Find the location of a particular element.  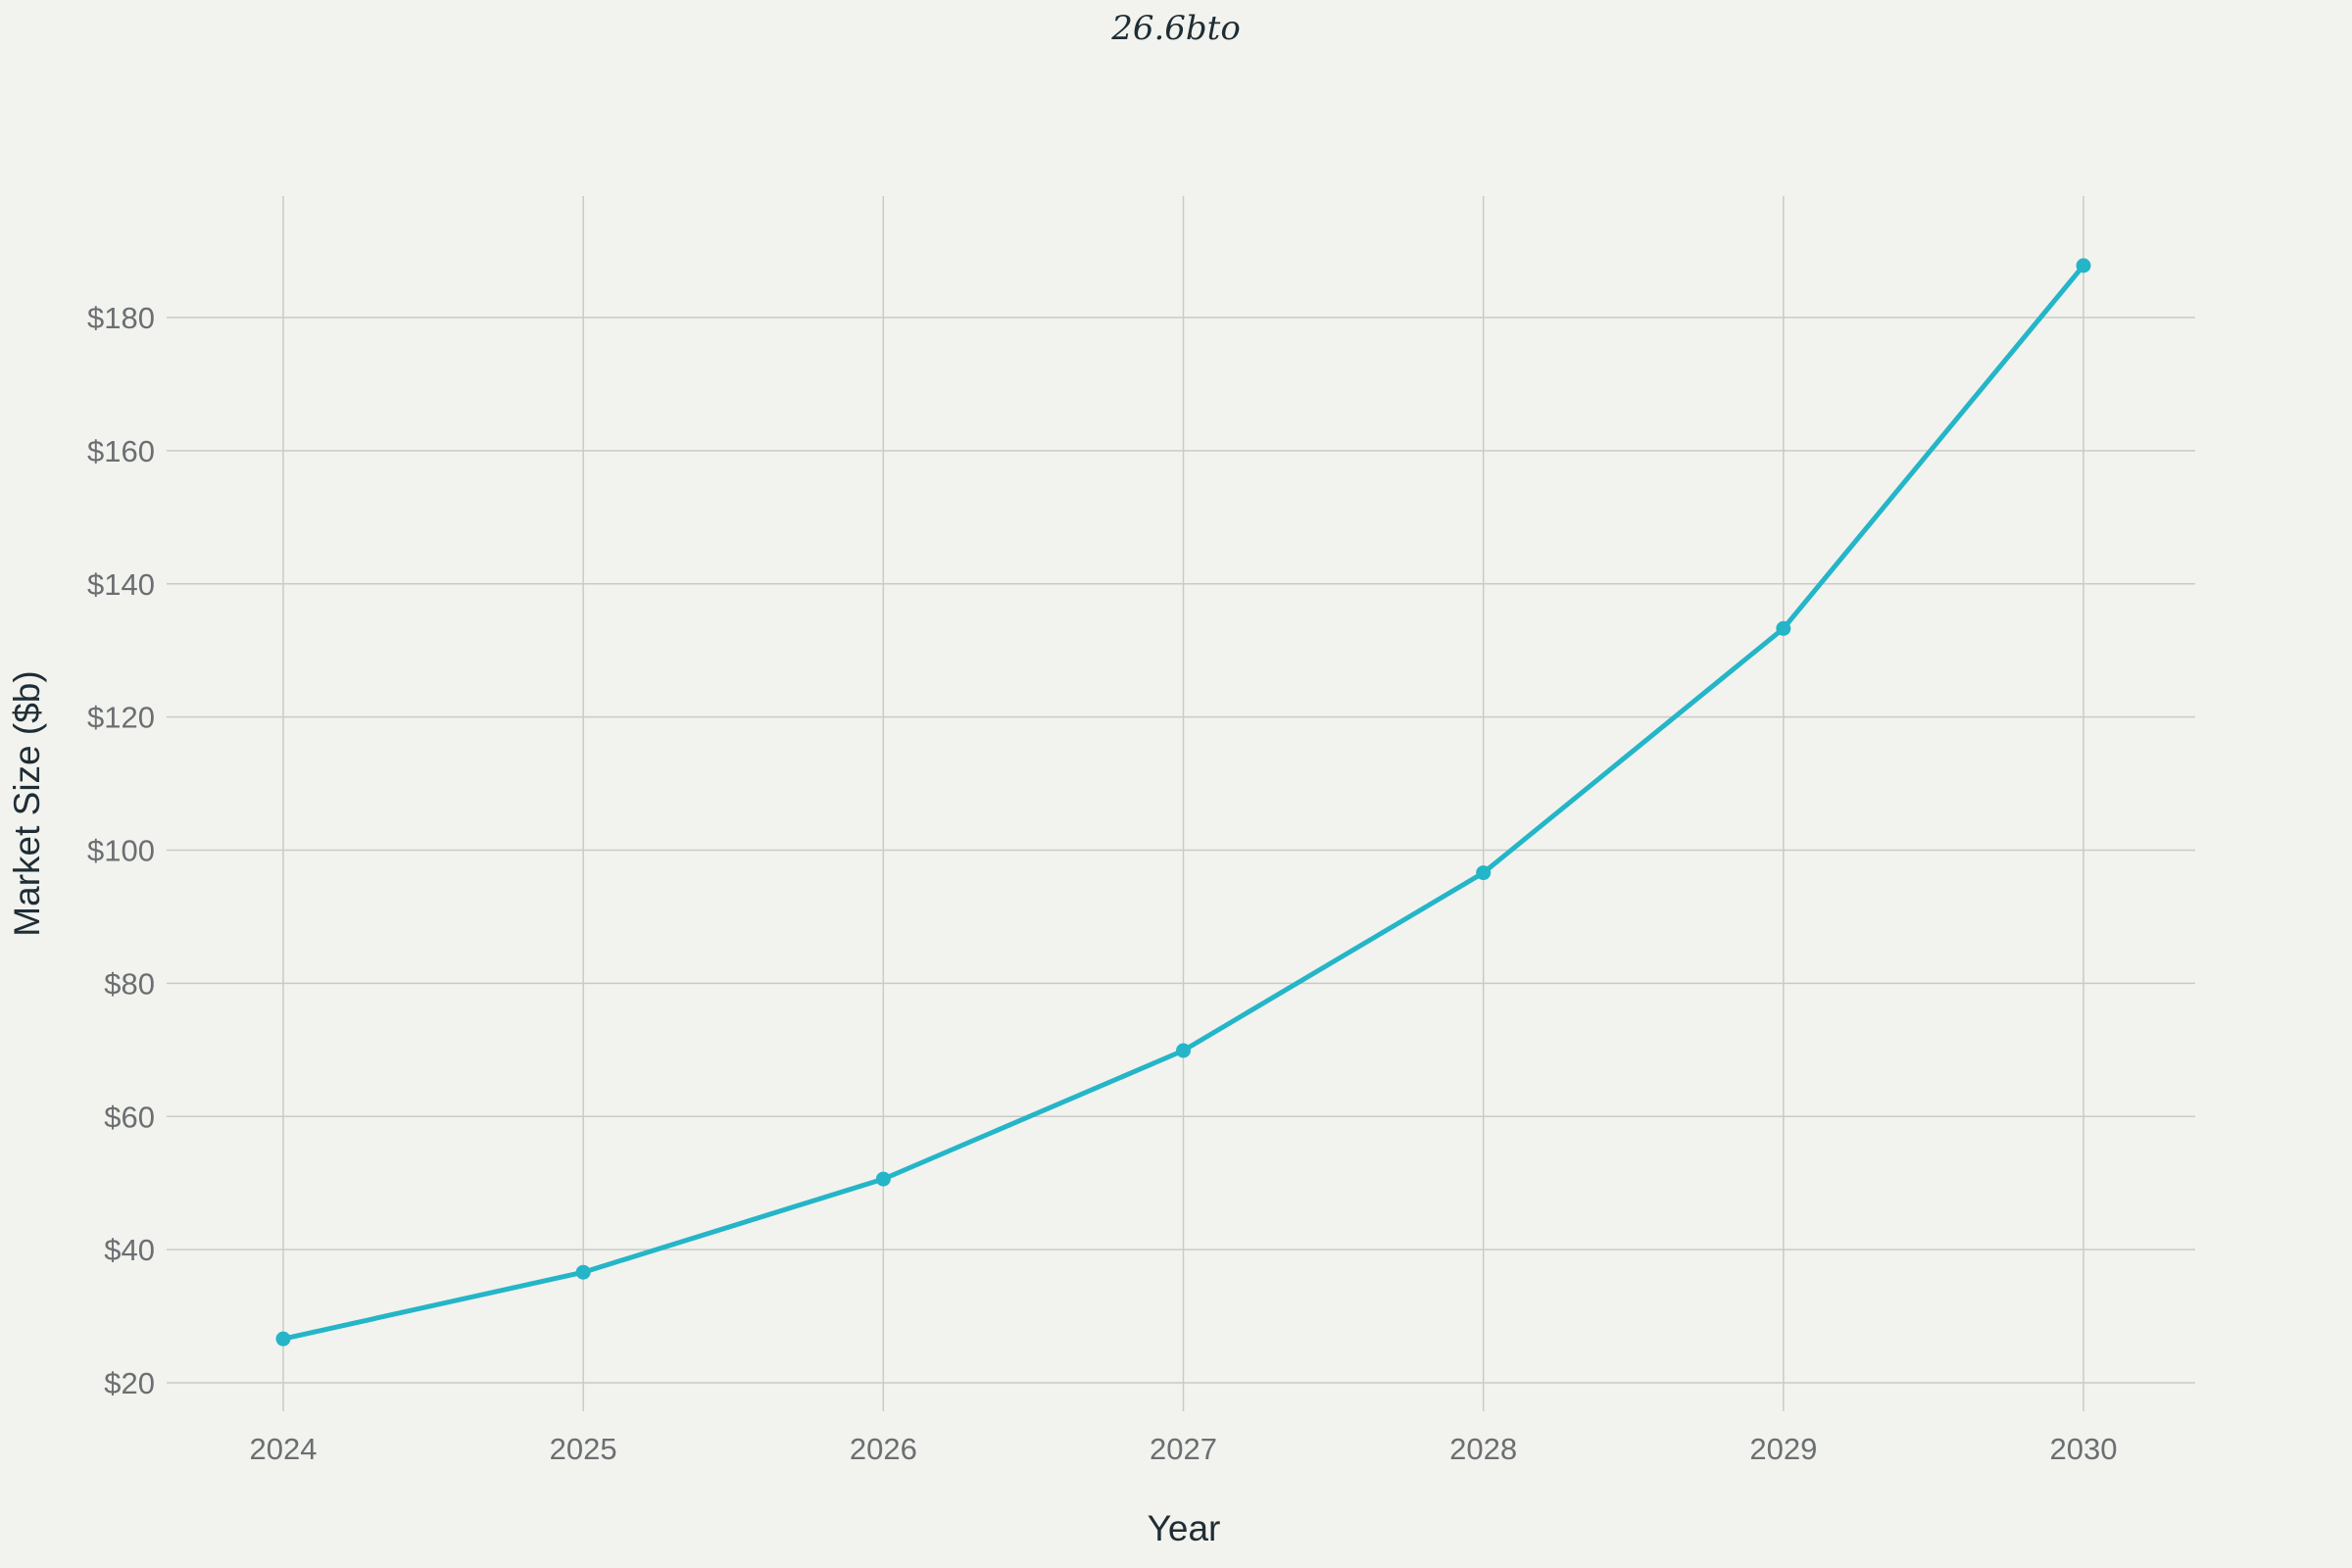

x-tick-label: 2028 is located at coordinates (1483, 1449).